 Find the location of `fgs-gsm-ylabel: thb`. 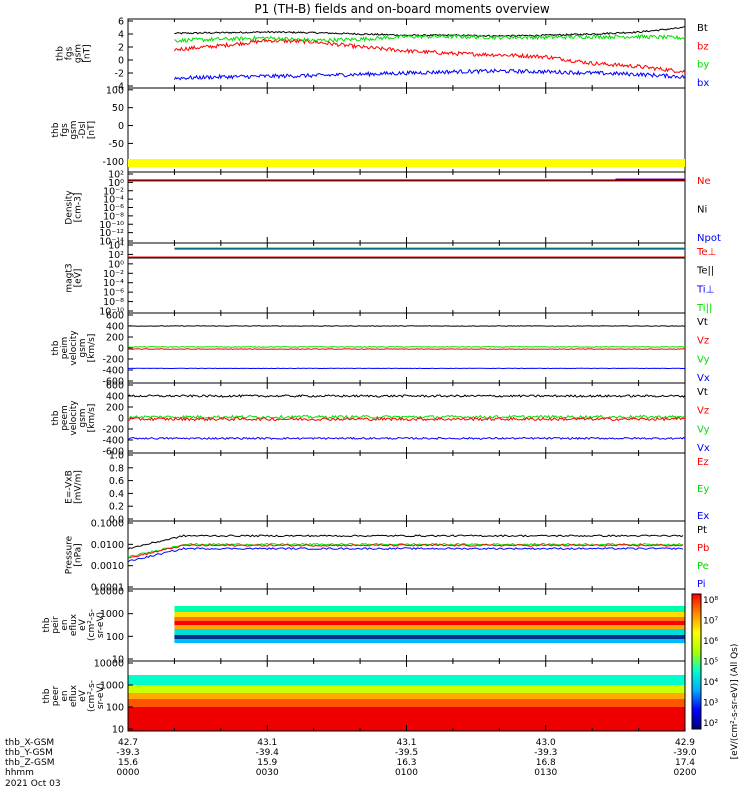

fgs-gsm-ylabel: thb is located at coordinates (61, 53).